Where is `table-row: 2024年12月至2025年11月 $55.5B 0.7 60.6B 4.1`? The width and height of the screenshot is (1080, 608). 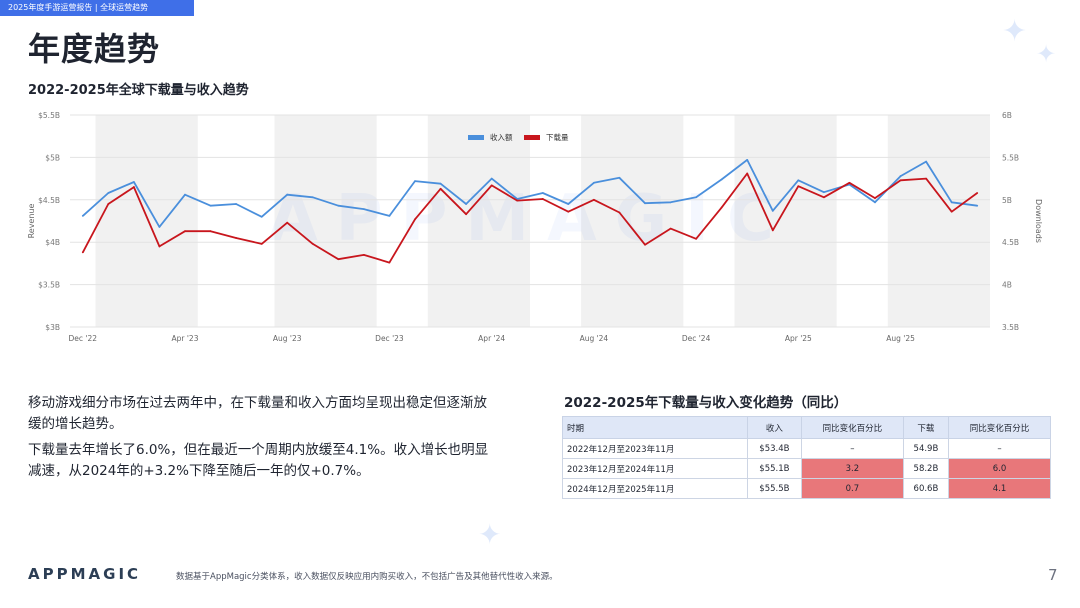
table-row: 2024年12月至2025年11月 $55.5B 0.7 60.6B 4.1 is located at coordinates (806, 488).